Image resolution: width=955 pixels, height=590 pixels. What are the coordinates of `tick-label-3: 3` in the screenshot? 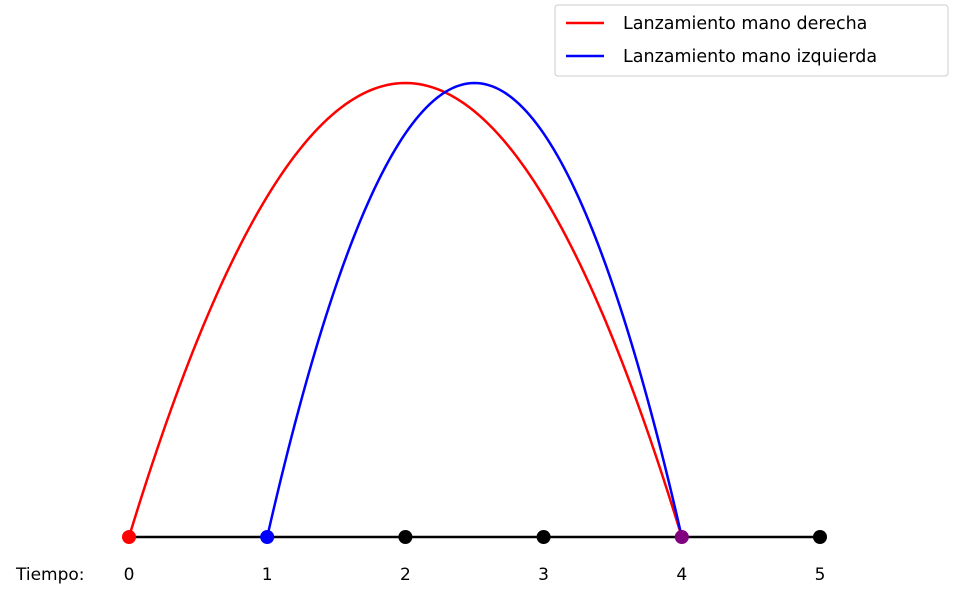 It's located at (543, 575).